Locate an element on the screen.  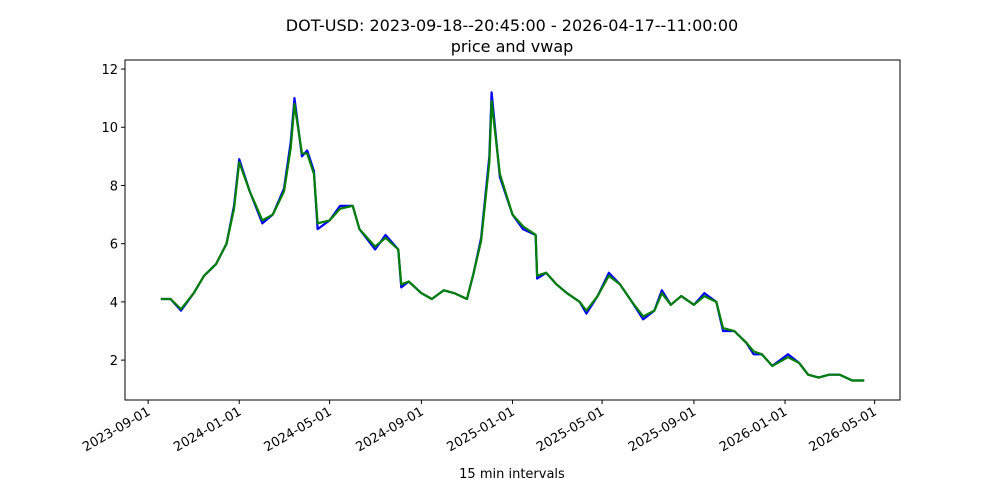
y-tick-label: 4 is located at coordinates (114, 303).